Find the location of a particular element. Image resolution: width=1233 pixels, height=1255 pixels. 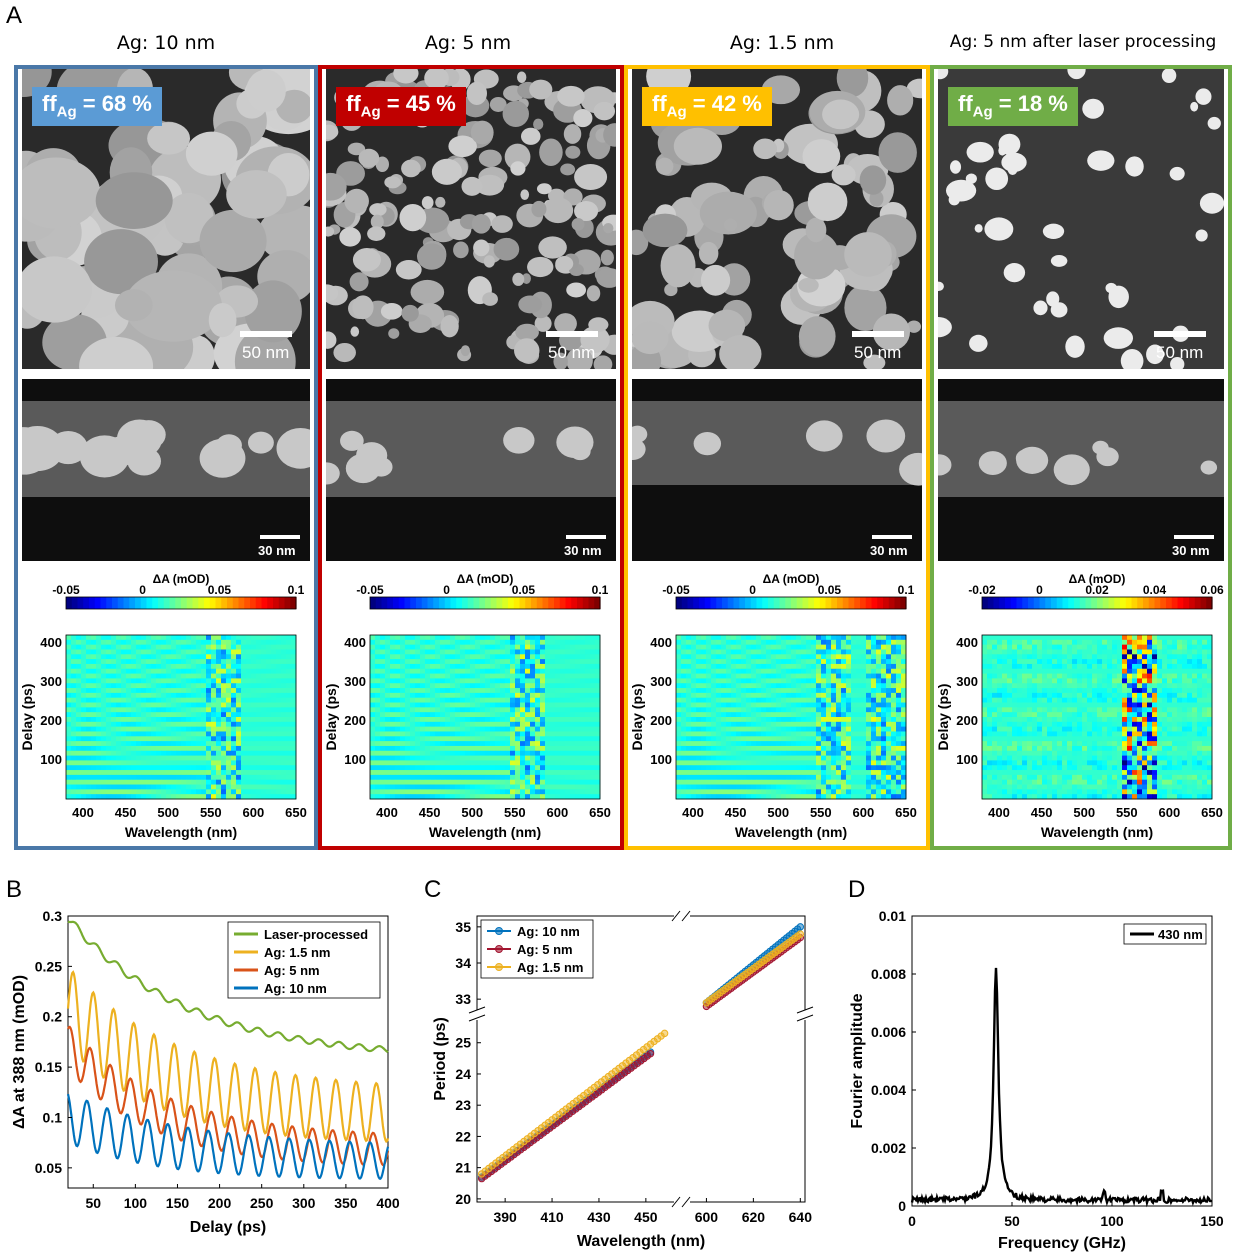

column-title: Ag: 5 nm after laser processing is located at coordinates (1083, 42).